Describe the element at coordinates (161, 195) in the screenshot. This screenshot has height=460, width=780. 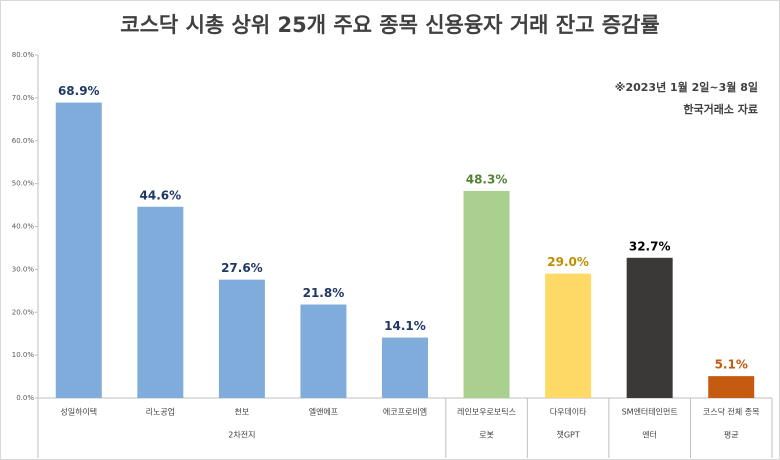
I see `value-label: 44.6%` at that location.